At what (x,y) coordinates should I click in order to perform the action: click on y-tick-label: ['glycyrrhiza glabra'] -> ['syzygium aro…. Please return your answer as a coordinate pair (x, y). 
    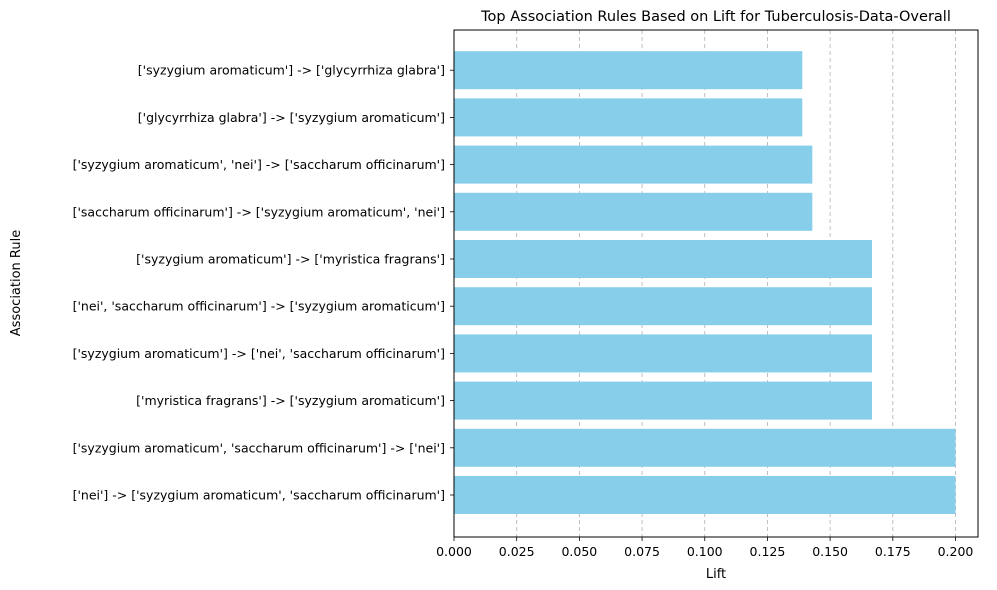
    Looking at the image, I should click on (291, 117).